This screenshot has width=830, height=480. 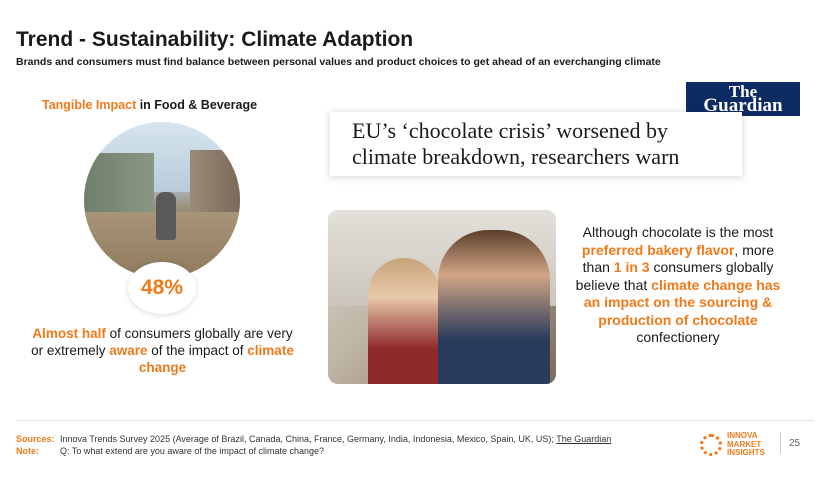 What do you see at coordinates (631, 267) in the screenshot?
I see `right-highlight-1-in-3: 1 in 3` at bounding box center [631, 267].